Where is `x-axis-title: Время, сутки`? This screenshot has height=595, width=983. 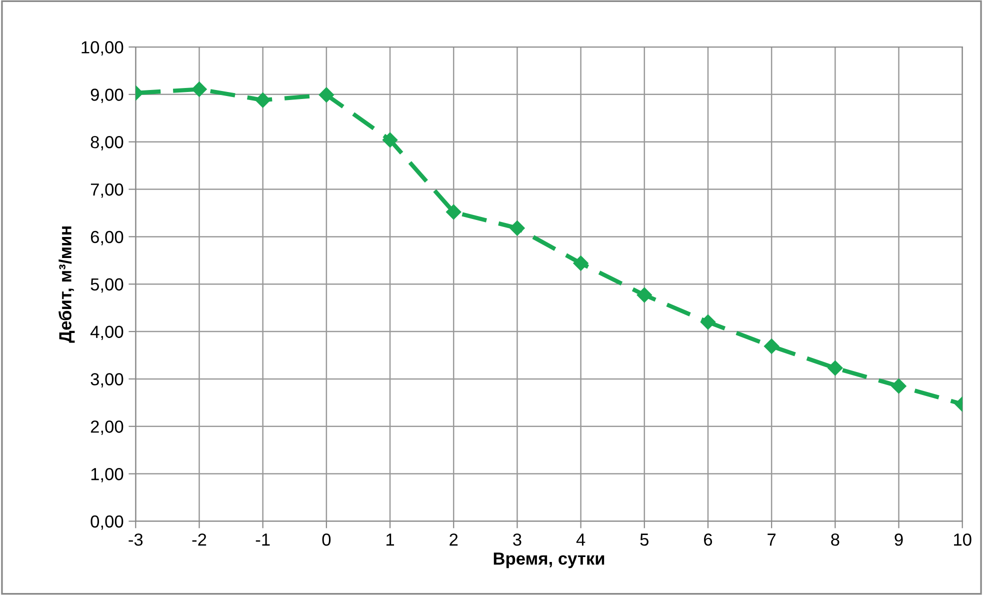 x-axis-title: Время, сутки is located at coordinates (549, 560).